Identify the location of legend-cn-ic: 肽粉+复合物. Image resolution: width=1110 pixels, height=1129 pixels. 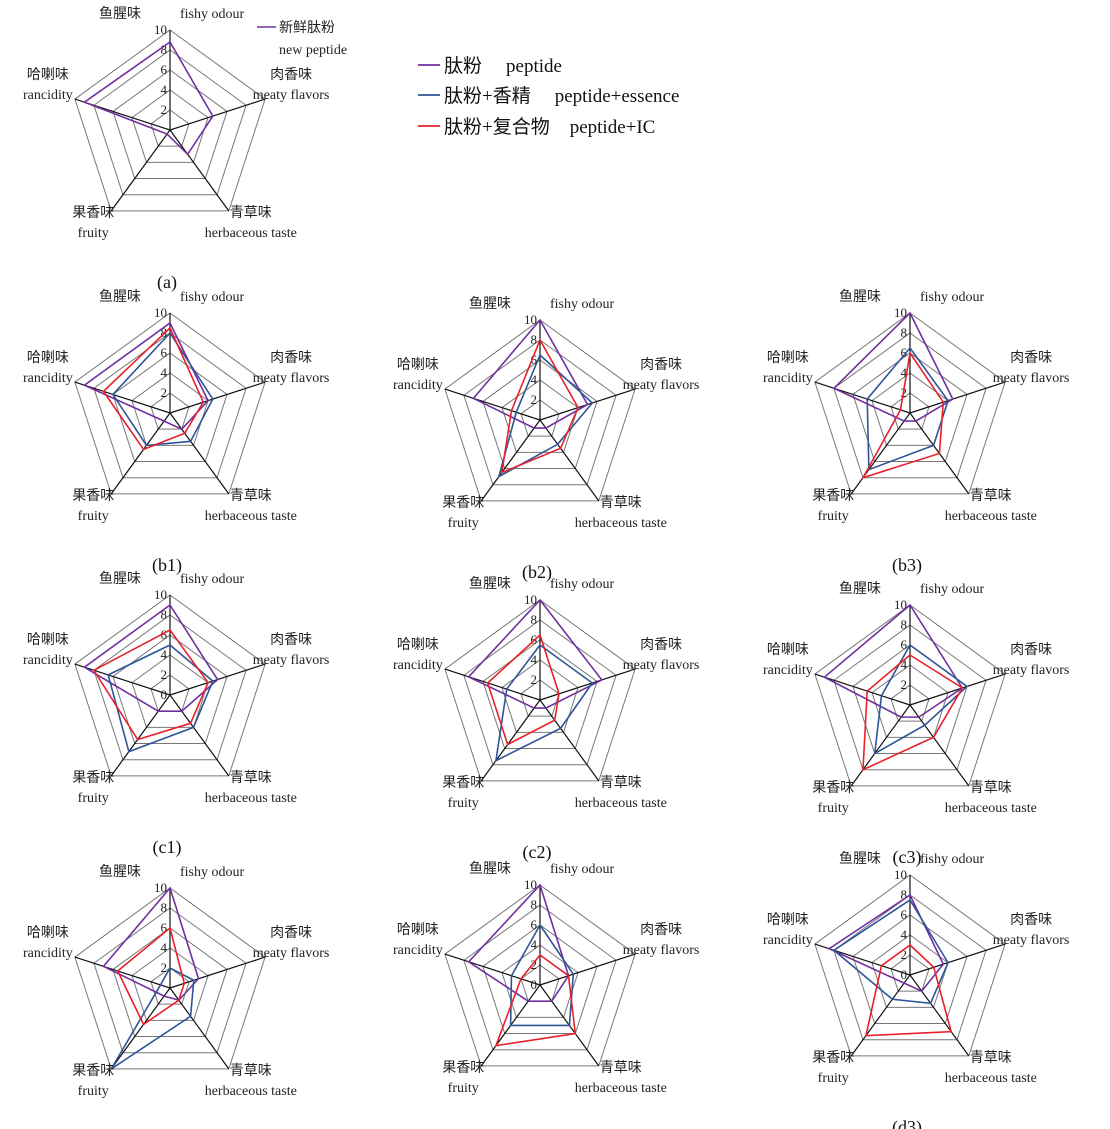
(497, 127).